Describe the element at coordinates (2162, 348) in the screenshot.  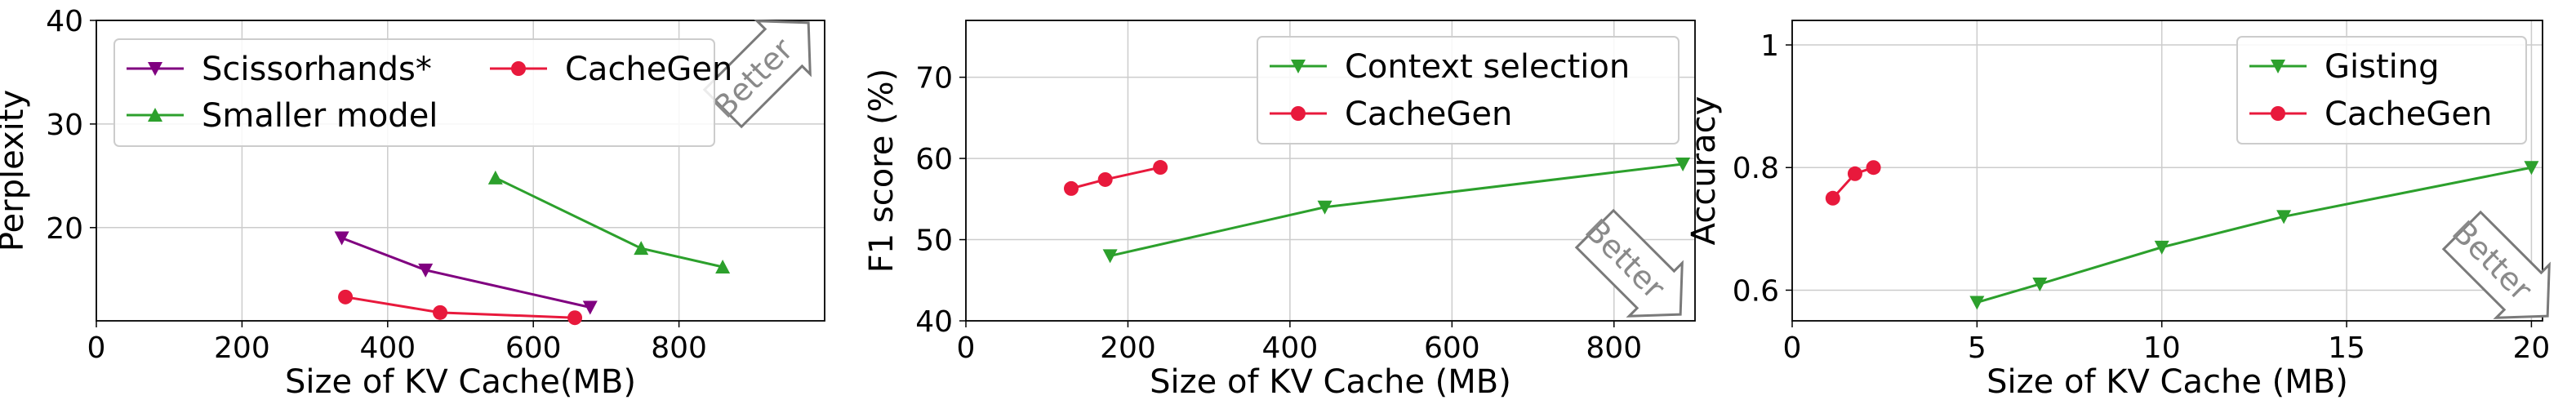
I see `x-tick-label: 10` at that location.